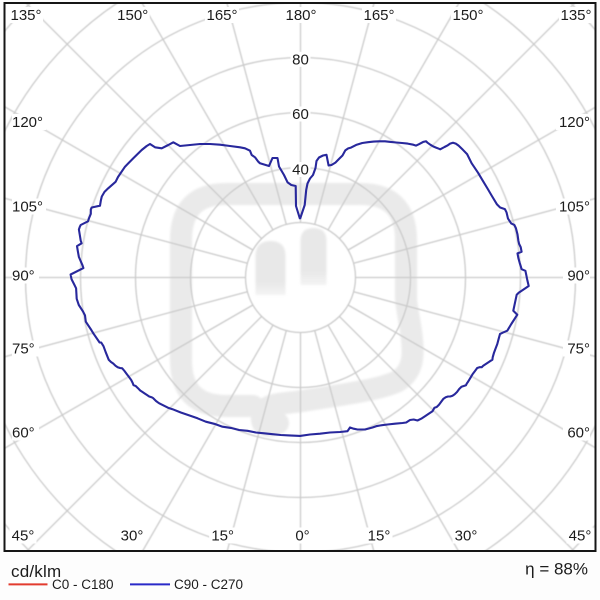 The image size is (600, 600). What do you see at coordinates (302, 536) in the screenshot?
I see `svg-text: 0°` at bounding box center [302, 536].